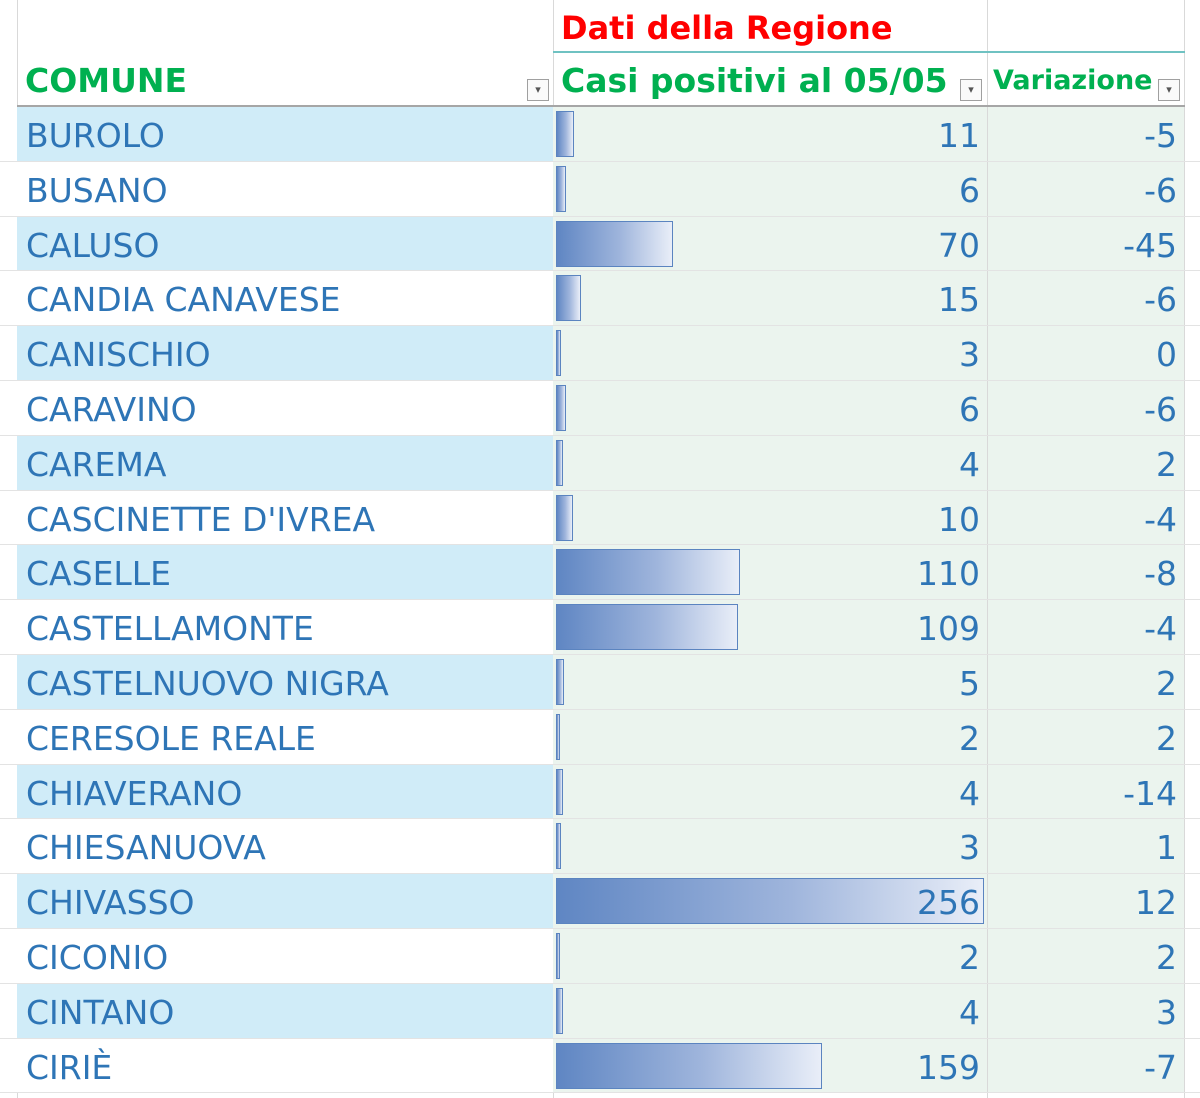 This screenshot has height=1098, width=1200. I want to click on casi-value: 11, so click(959, 135).